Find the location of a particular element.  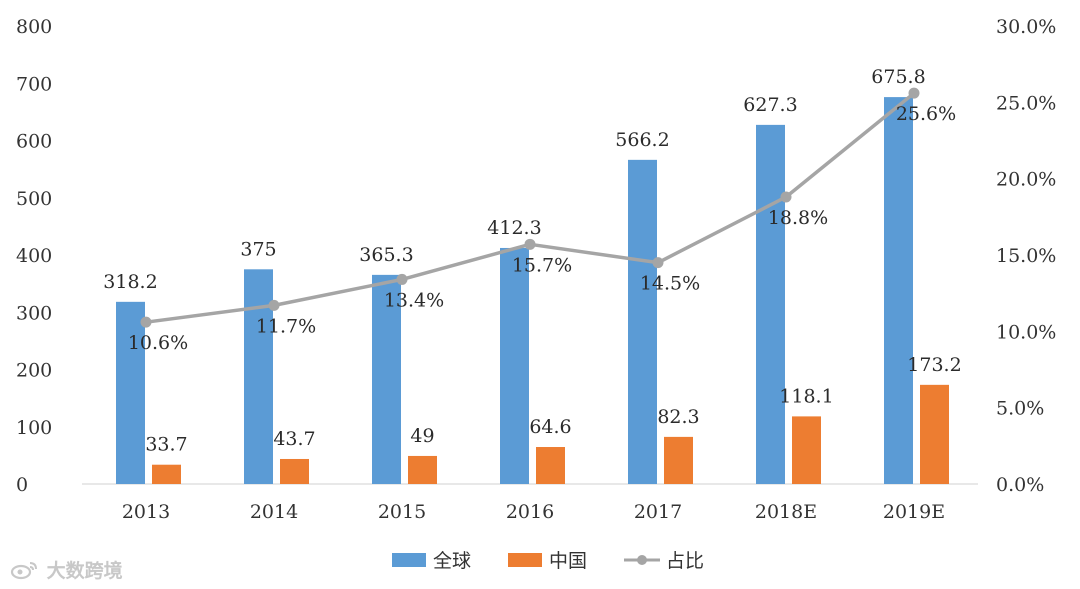

data-label-global: 375 is located at coordinates (258, 249).